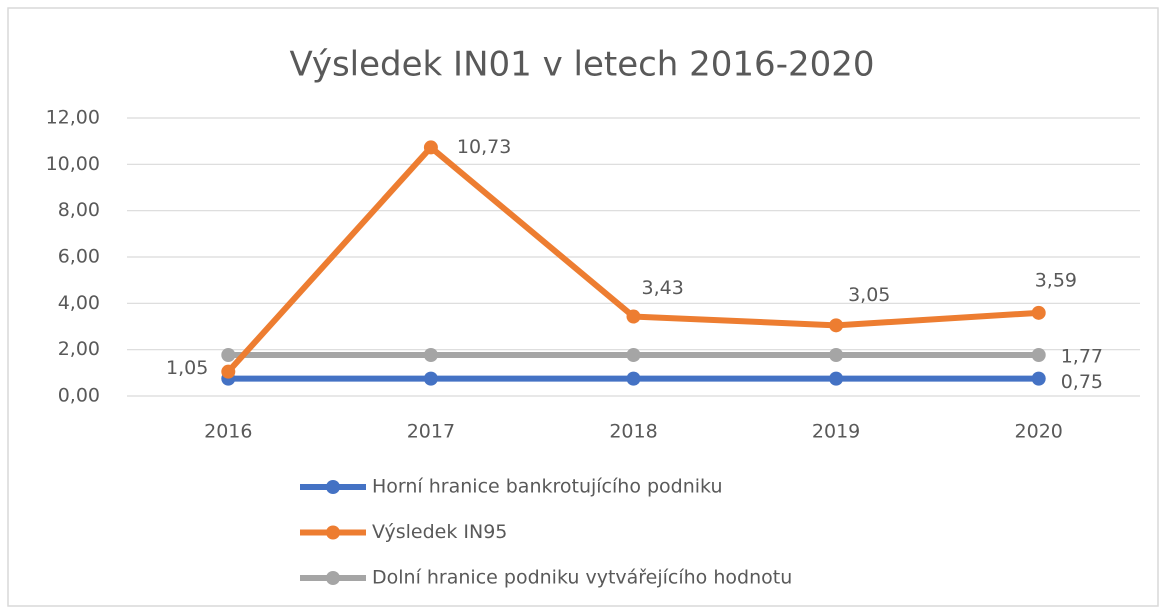  Describe the element at coordinates (79, 257) in the screenshot. I see `y-tick-label: 6,00` at that location.